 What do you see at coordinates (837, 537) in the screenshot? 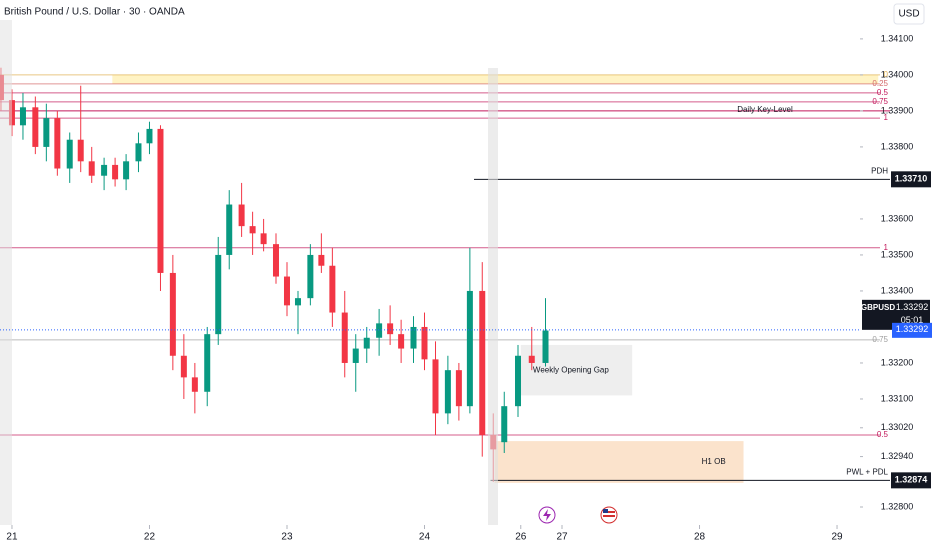
I see `x-tick-label: 29` at bounding box center [837, 537].